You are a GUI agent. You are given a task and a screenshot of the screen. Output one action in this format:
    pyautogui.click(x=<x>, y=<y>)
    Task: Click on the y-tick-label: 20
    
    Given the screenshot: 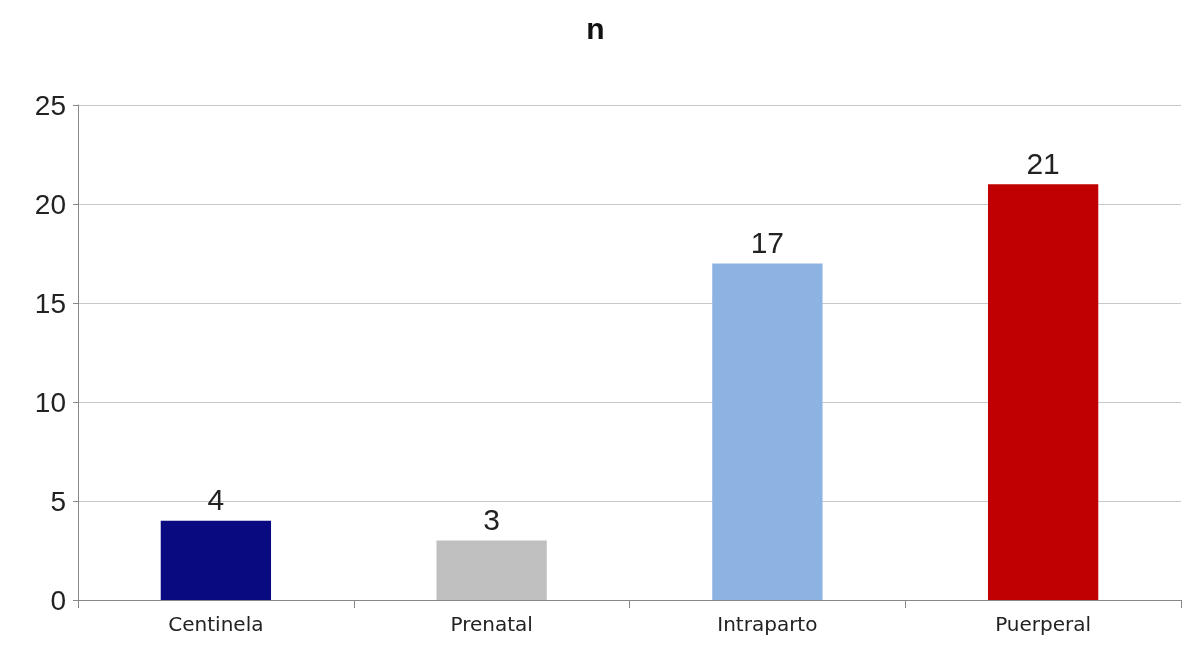 What is the action you would take?
    pyautogui.click(x=50, y=204)
    